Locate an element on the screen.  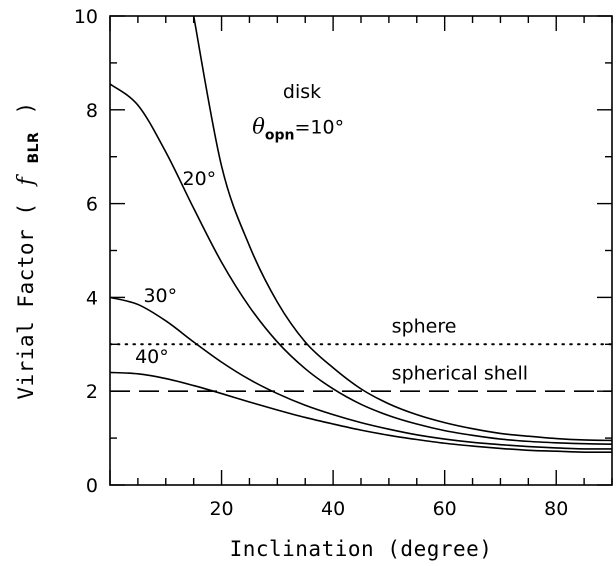
annotation-text: =10° is located at coordinates (319, 127).